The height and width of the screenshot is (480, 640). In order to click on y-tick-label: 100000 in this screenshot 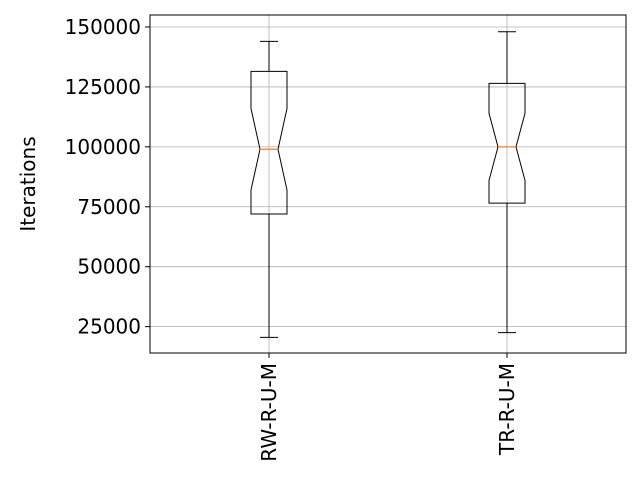, I will do `click(103, 147)`.